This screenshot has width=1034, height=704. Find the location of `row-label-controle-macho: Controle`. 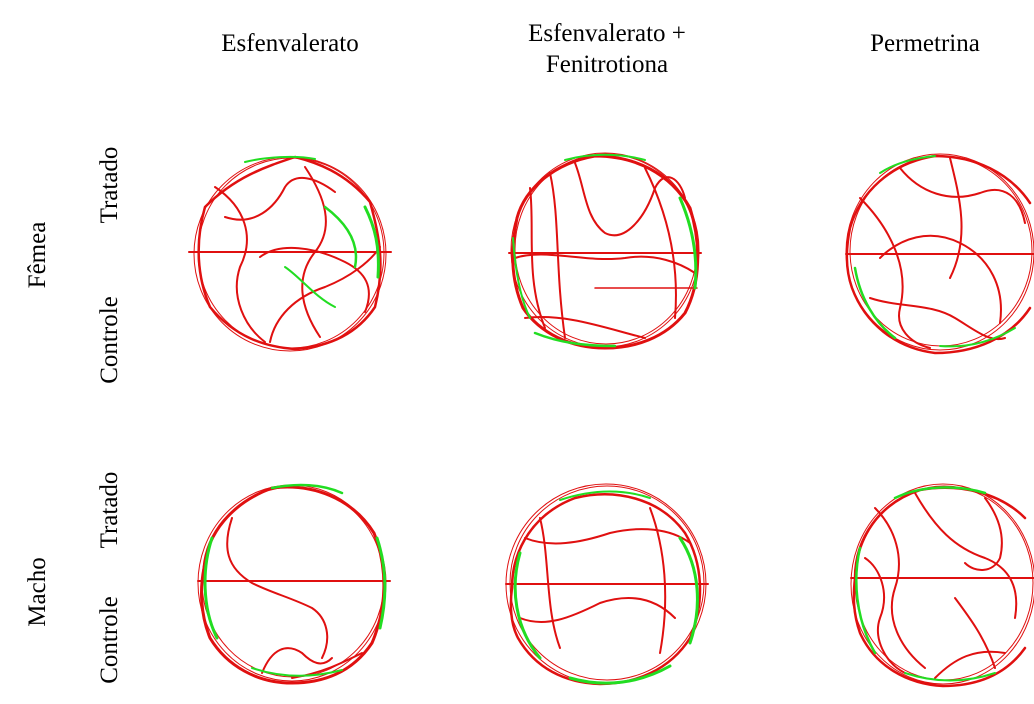

row-label-controle-macho: Controle is located at coordinates (109, 640).